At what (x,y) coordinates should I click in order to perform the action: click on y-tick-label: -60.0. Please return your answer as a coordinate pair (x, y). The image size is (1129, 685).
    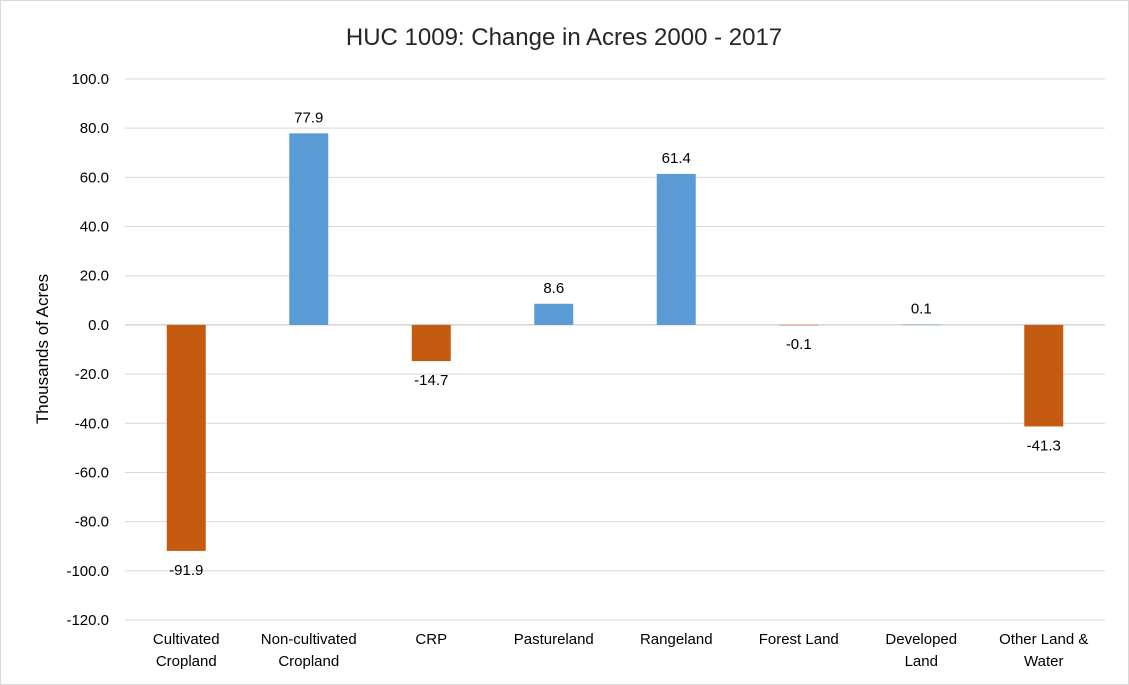
    Looking at the image, I should click on (92, 472).